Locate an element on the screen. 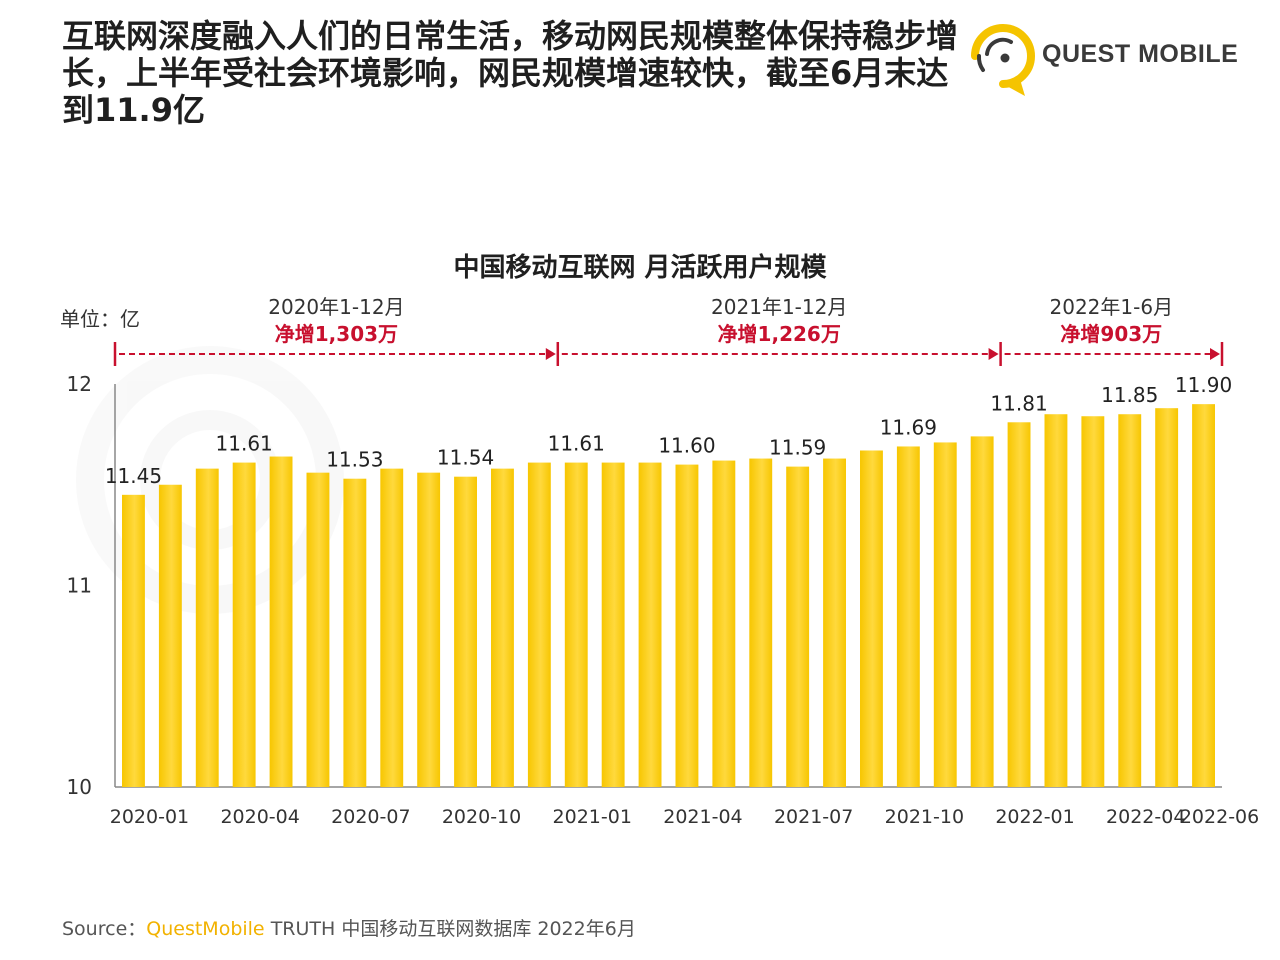  x-tick-label: 2021-01 is located at coordinates (592, 817).